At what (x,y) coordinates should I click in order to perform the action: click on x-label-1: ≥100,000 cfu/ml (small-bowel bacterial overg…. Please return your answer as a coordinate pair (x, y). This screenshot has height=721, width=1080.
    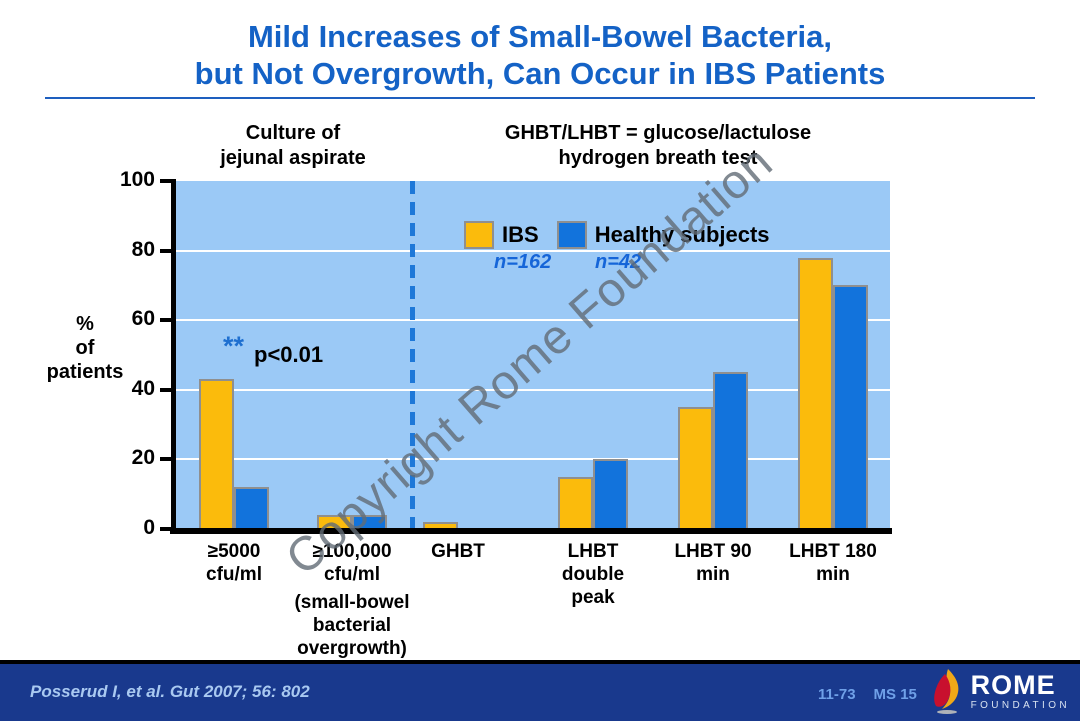
    Looking at the image, I should click on (352, 600).